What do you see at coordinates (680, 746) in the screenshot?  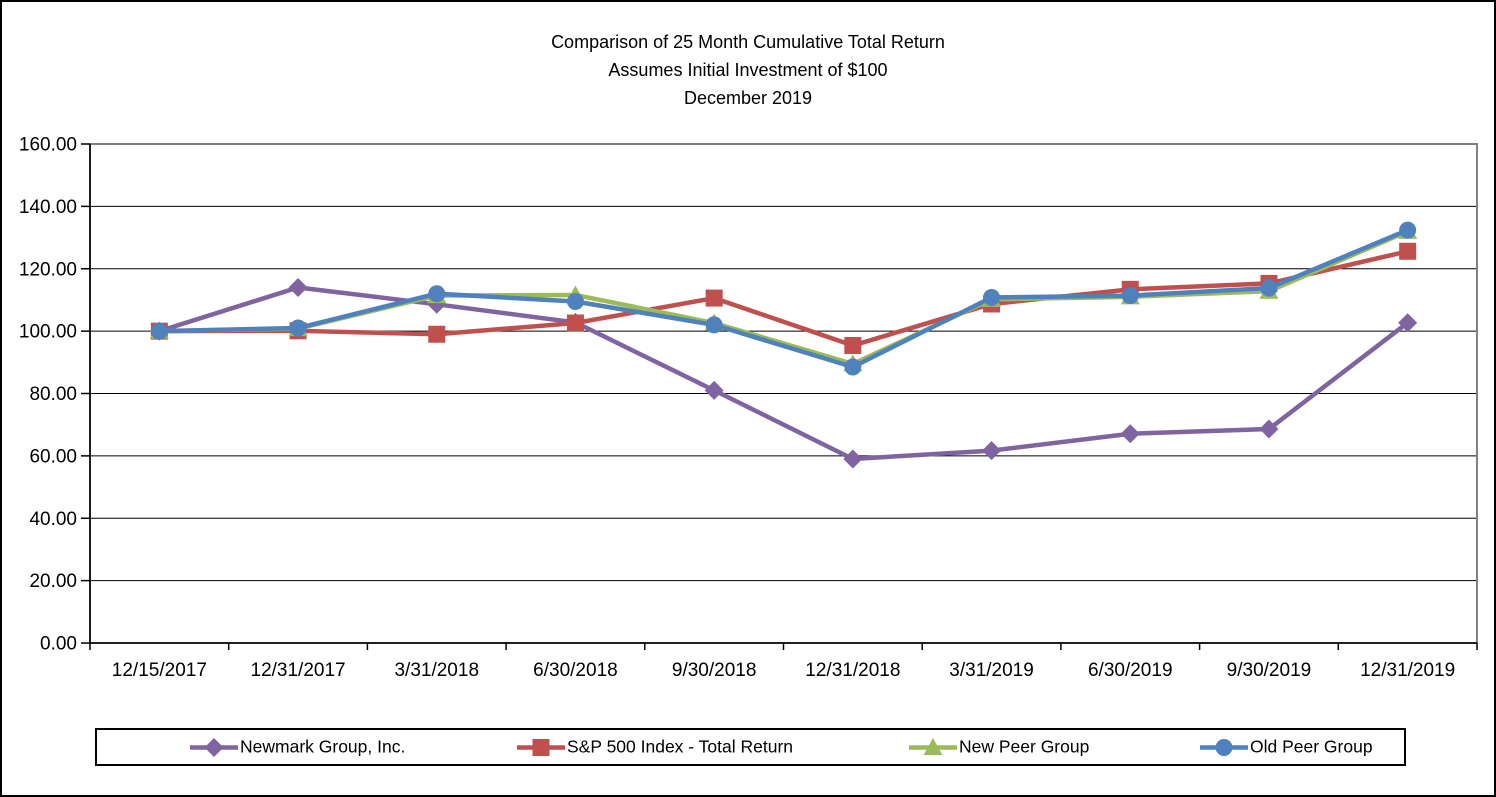 I see `legend-label: S&P 500 Index - Total Return` at bounding box center [680, 746].